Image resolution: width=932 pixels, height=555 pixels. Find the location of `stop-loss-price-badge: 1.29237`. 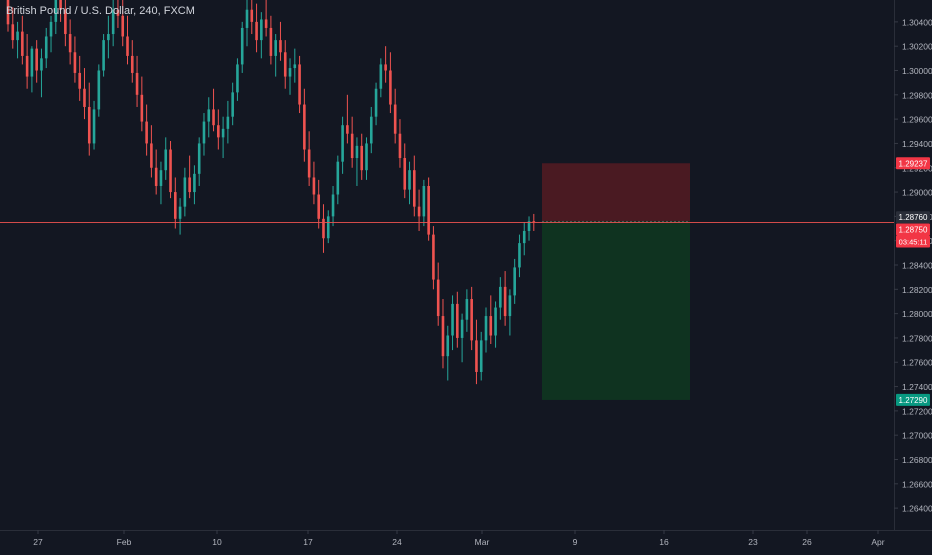

stop-loss-price-badge: 1.29237 is located at coordinates (913, 163).